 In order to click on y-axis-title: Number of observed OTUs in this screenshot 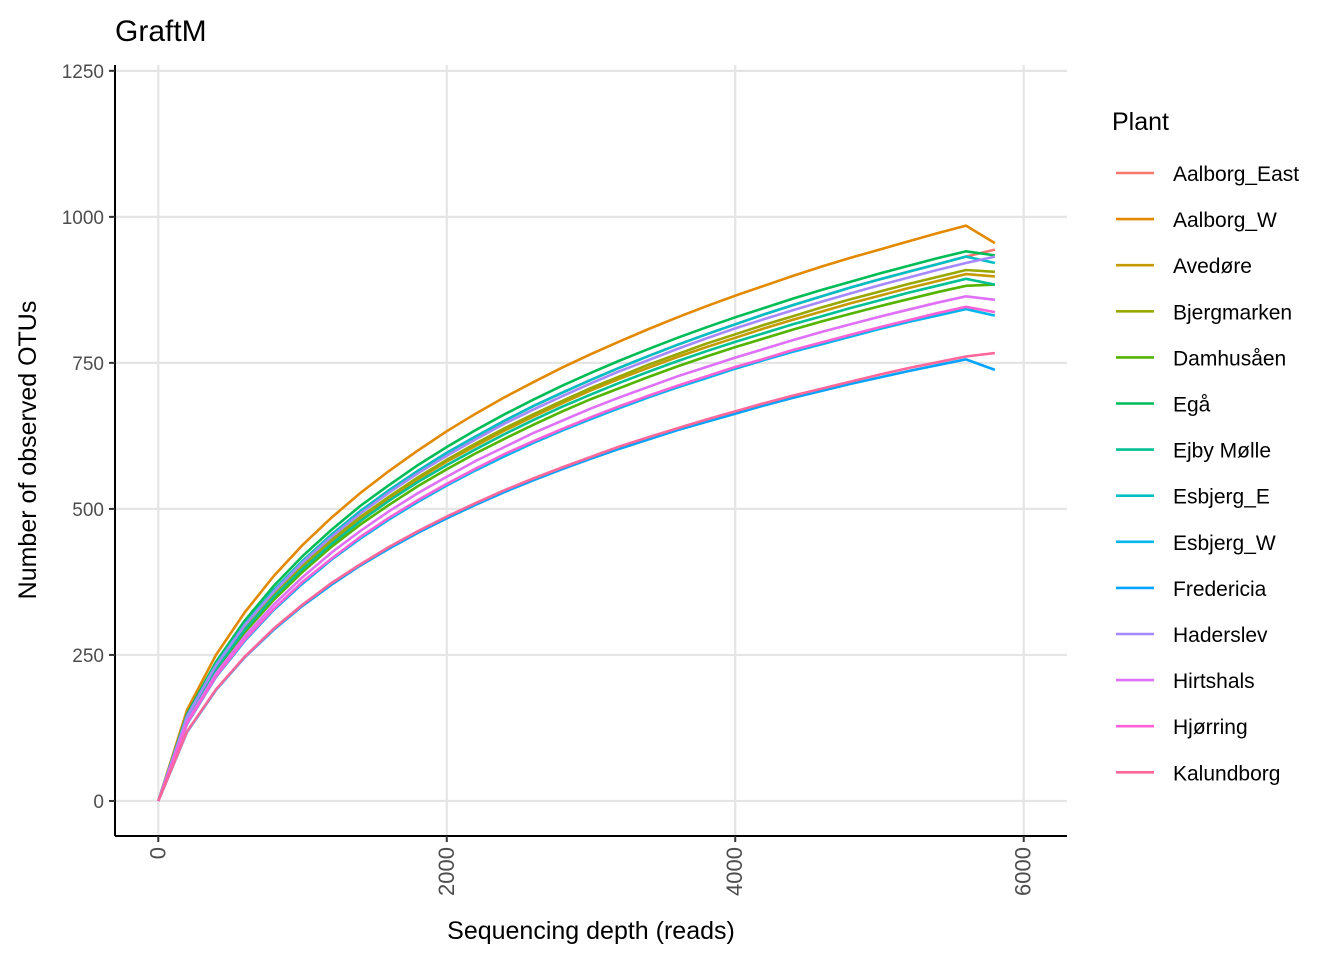, I will do `click(28, 450)`.